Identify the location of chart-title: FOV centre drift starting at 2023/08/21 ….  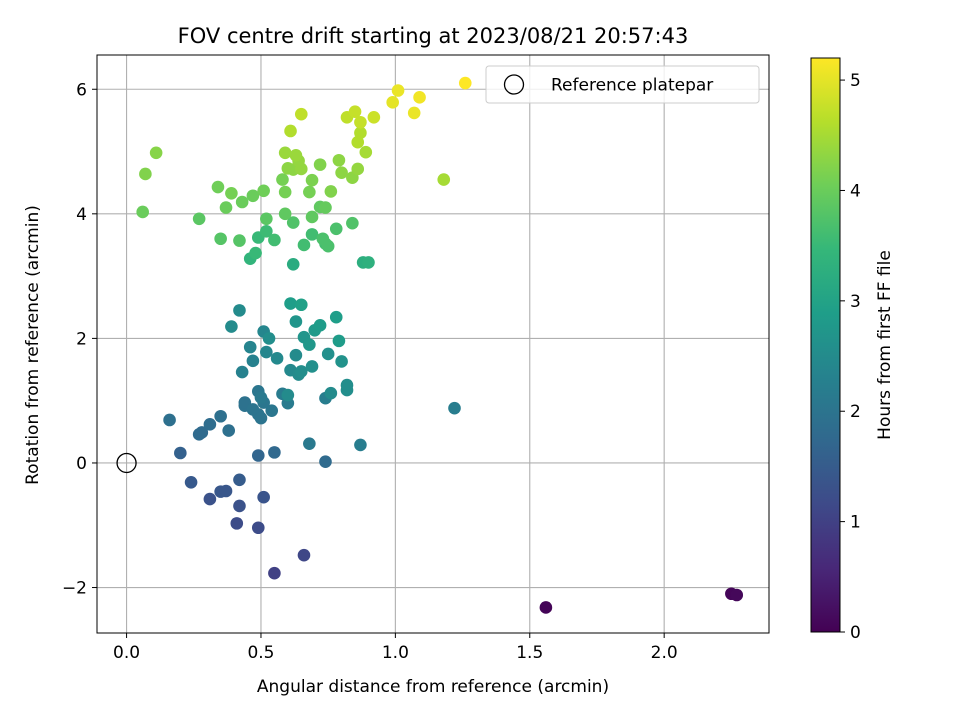
(433, 36).